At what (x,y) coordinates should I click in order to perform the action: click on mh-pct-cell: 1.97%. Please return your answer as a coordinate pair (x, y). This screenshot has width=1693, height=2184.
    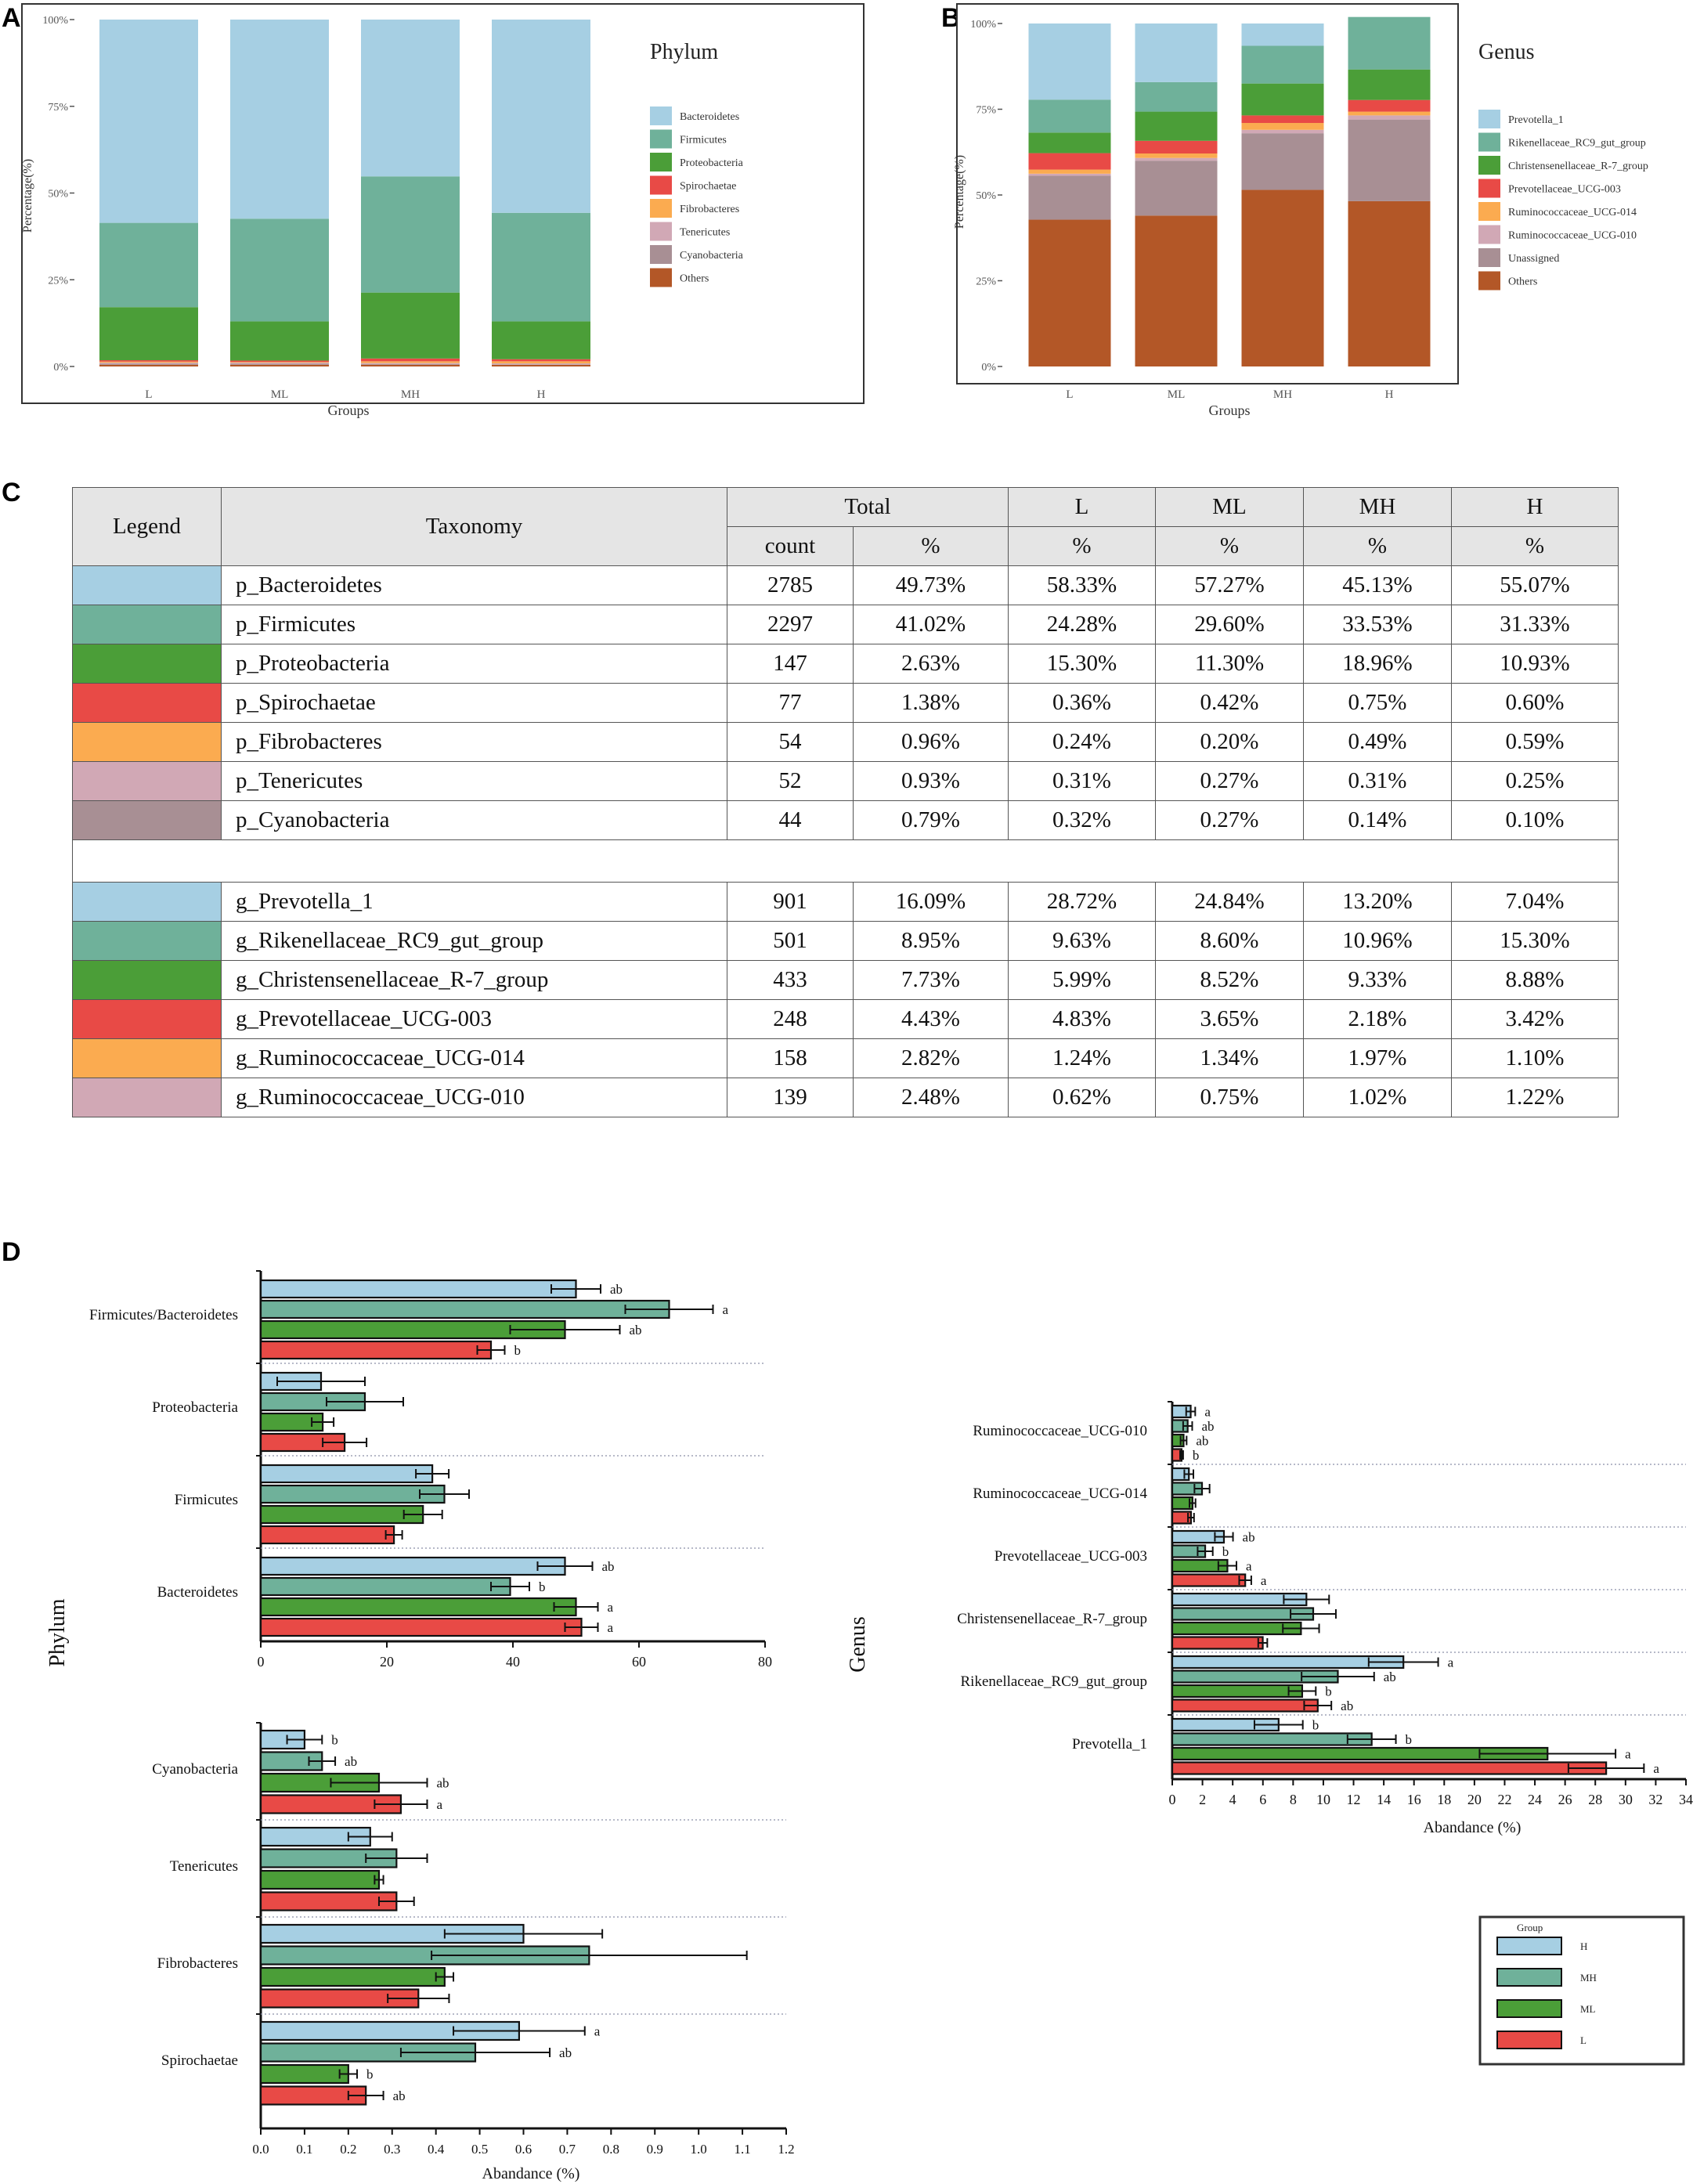
    Looking at the image, I should click on (1377, 1058).